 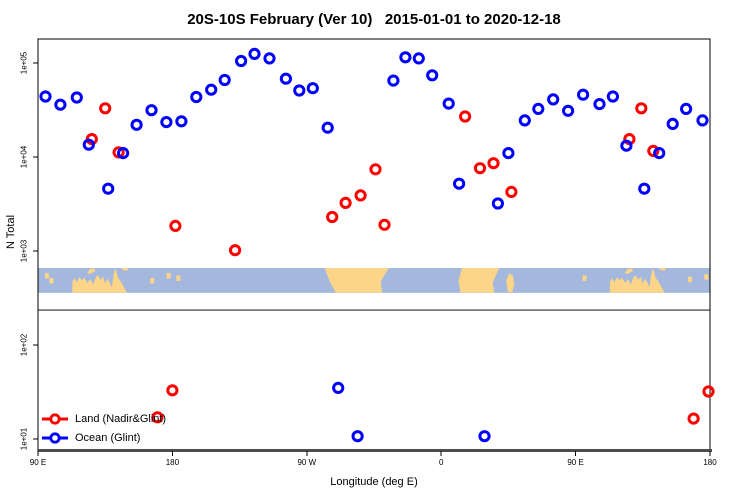 What do you see at coordinates (24, 344) in the screenshot?
I see `y-tick-label: 1e+02` at bounding box center [24, 344].